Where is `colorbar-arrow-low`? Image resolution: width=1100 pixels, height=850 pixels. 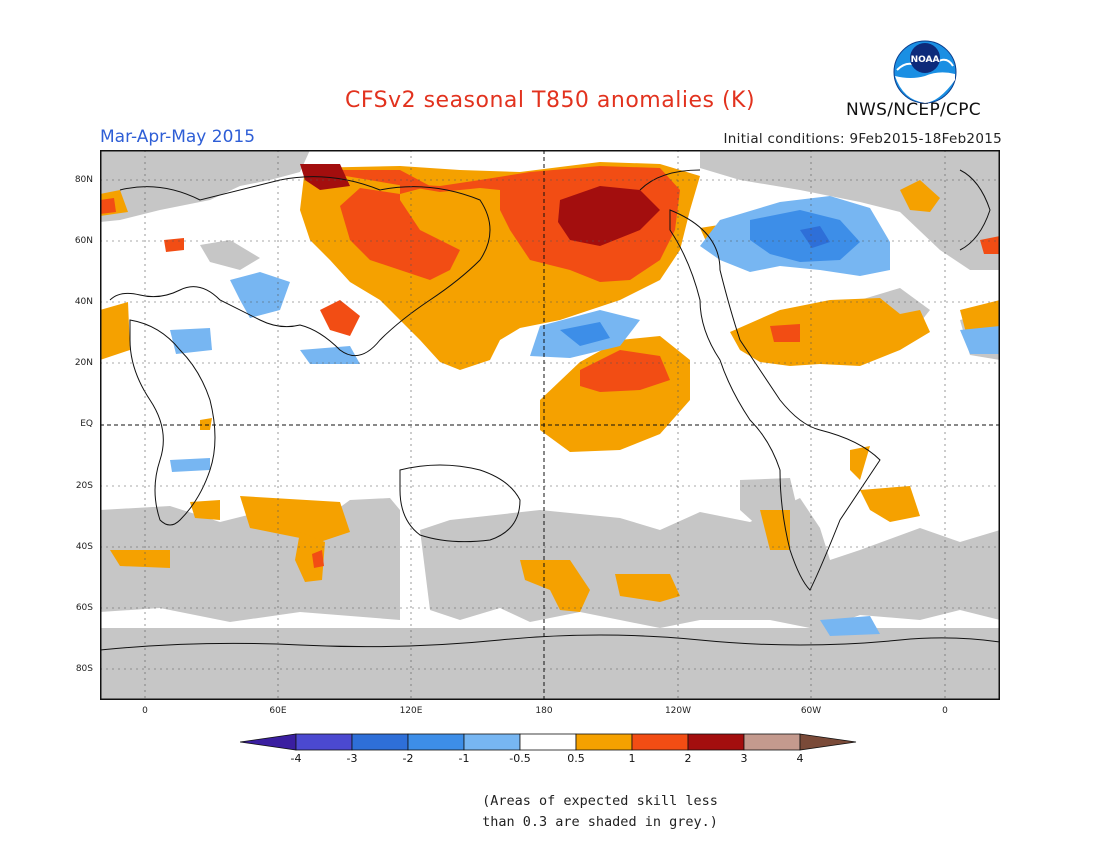 colorbar-arrow-low is located at coordinates (268, 742).